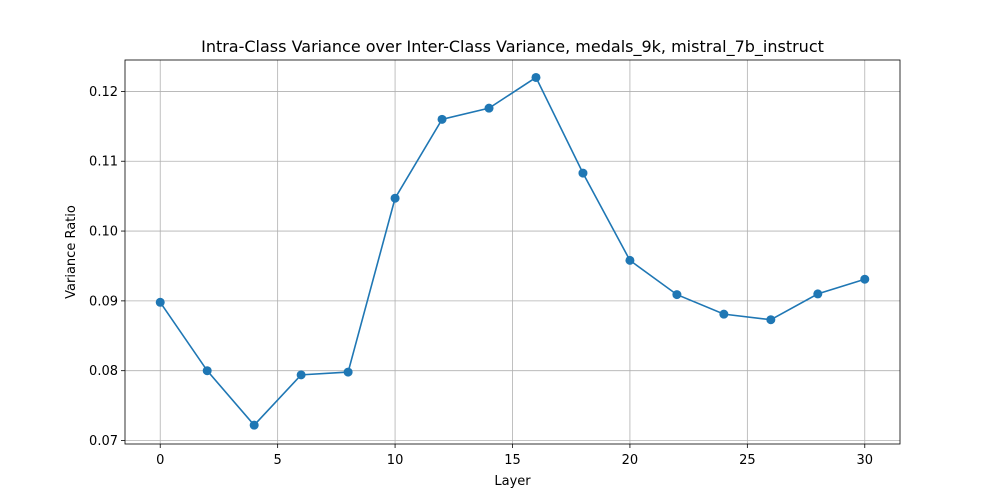  What do you see at coordinates (71, 252) in the screenshot?
I see `y-axis-title: Variance Ratio` at bounding box center [71, 252].